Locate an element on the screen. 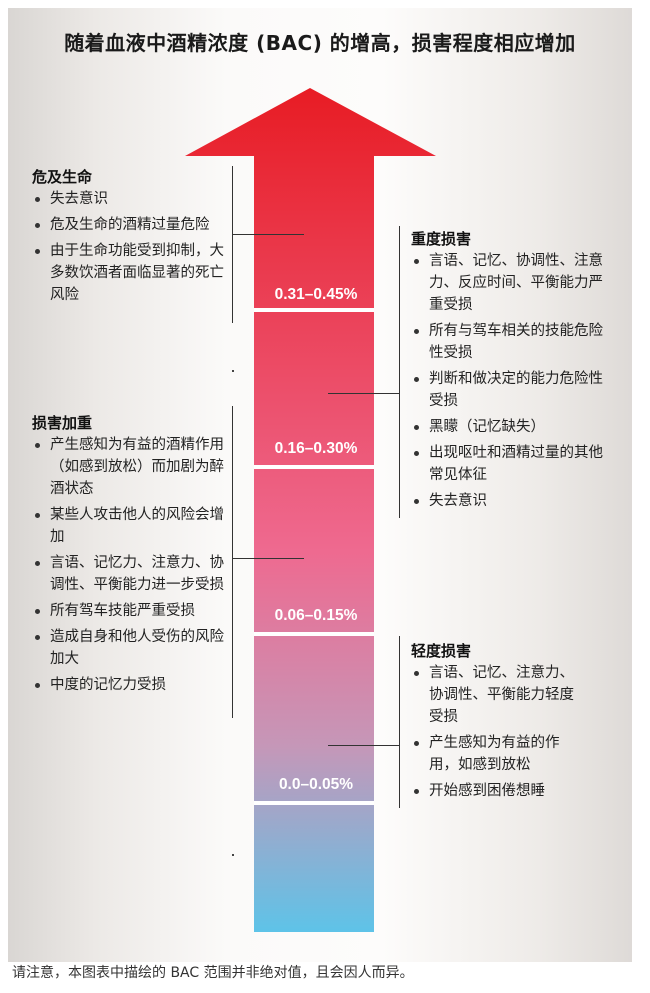 Image resolution: width=650 pixels, height=993 pixels. list-item: 危及生命的酒精过量危险 is located at coordinates (130, 225).